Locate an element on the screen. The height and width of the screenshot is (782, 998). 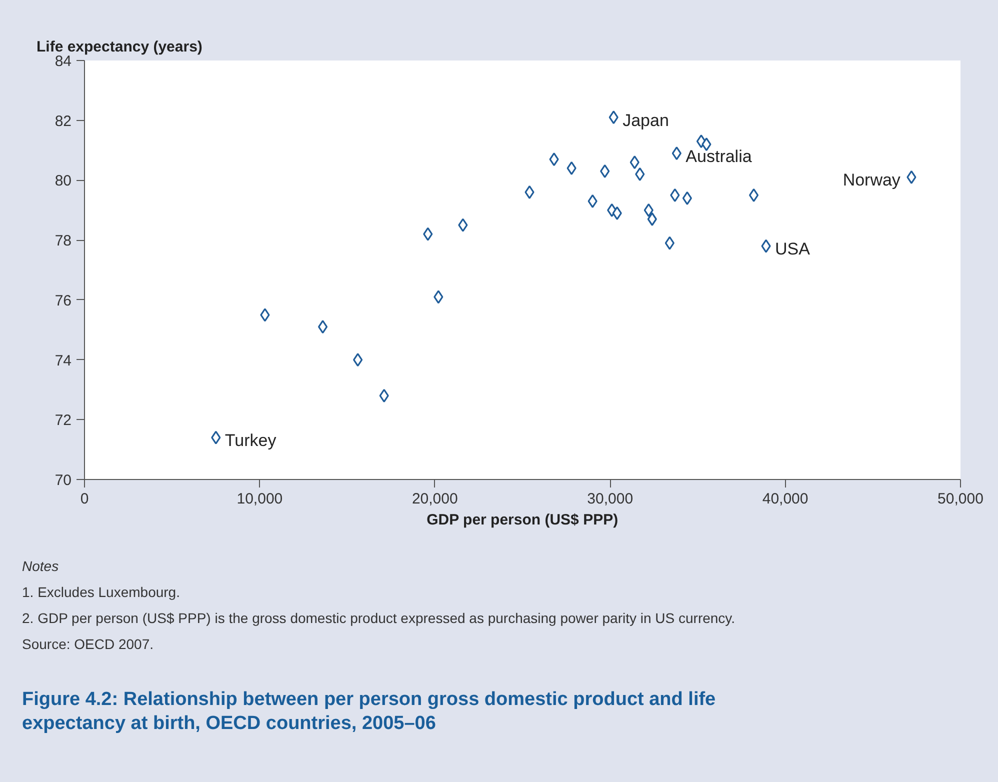
annotation: Turkey is located at coordinates (250, 440).